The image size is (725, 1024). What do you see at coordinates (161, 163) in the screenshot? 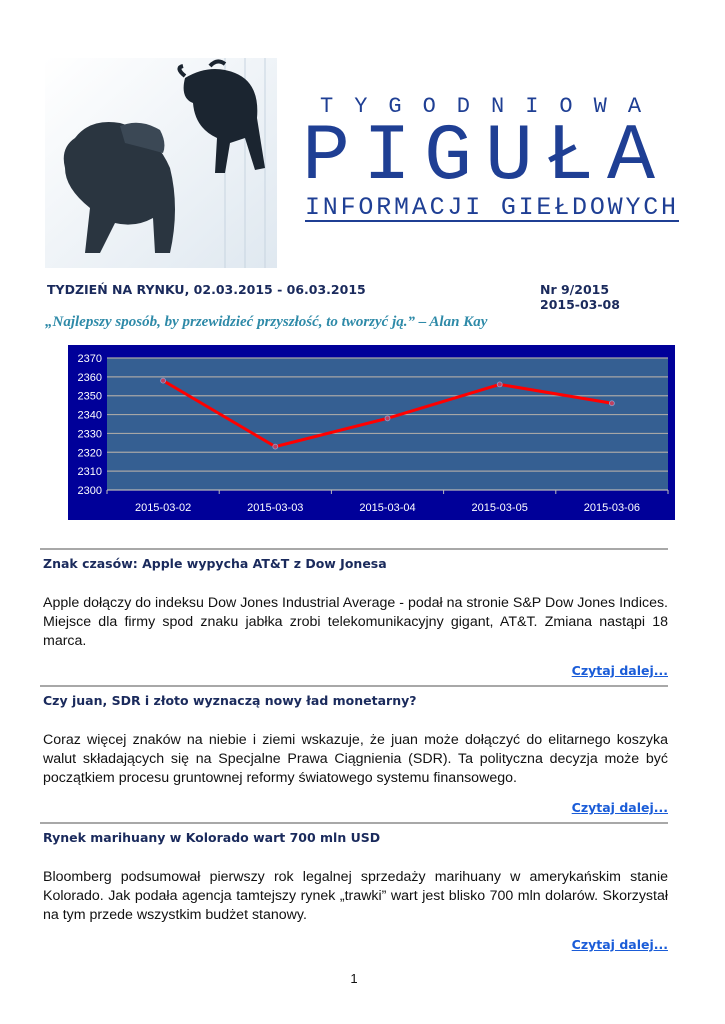
I see `bull-bear-logo-image` at bounding box center [161, 163].